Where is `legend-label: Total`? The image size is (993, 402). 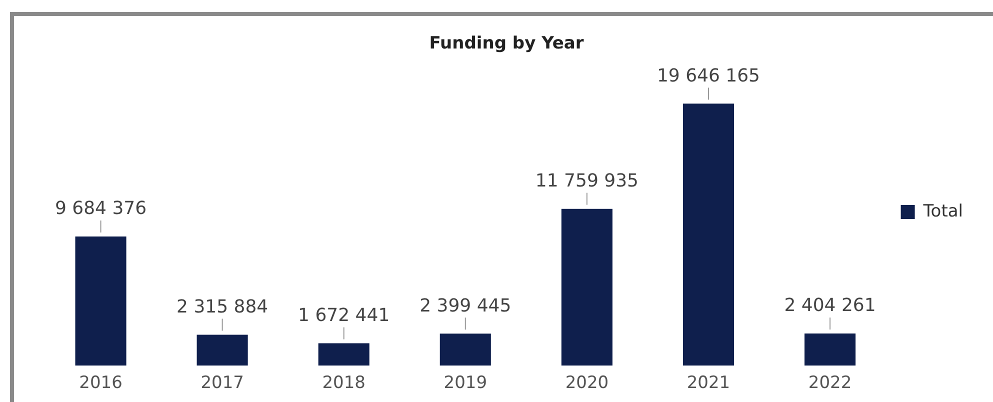
legend-label: Total is located at coordinates (942, 211).